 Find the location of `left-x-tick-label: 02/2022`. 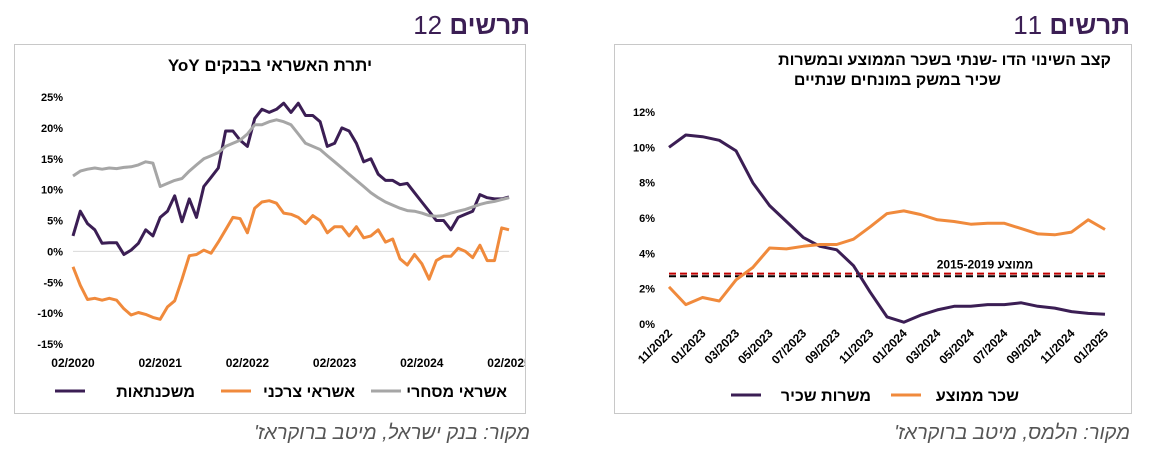

left-x-tick-label: 02/2022 is located at coordinates (248, 363).